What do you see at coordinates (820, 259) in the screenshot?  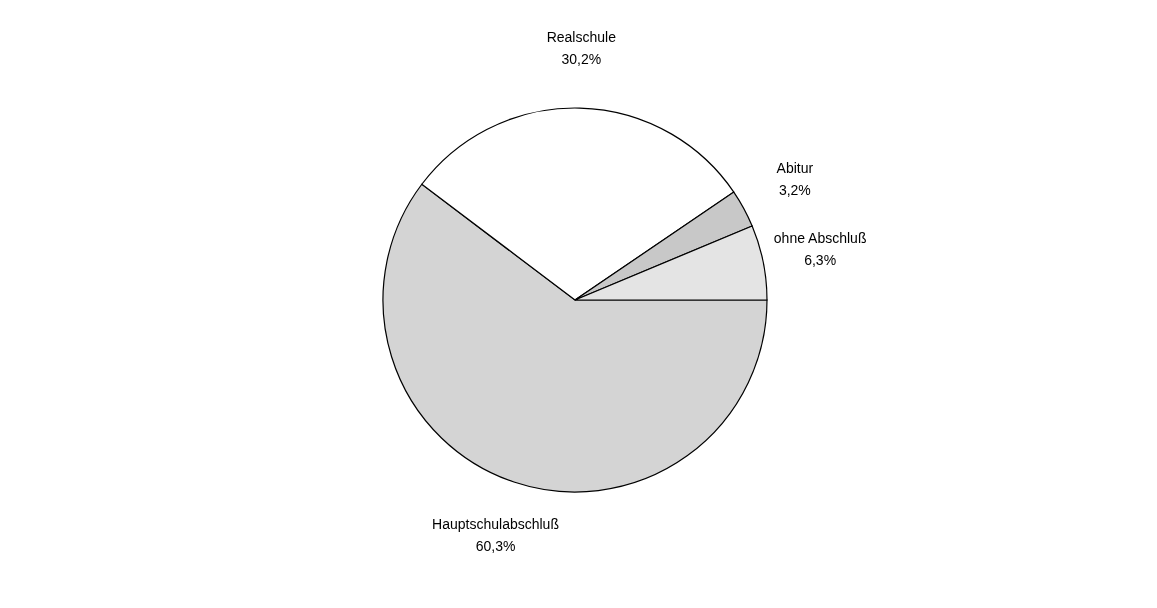 I see `data-label: 6,3%` at bounding box center [820, 259].